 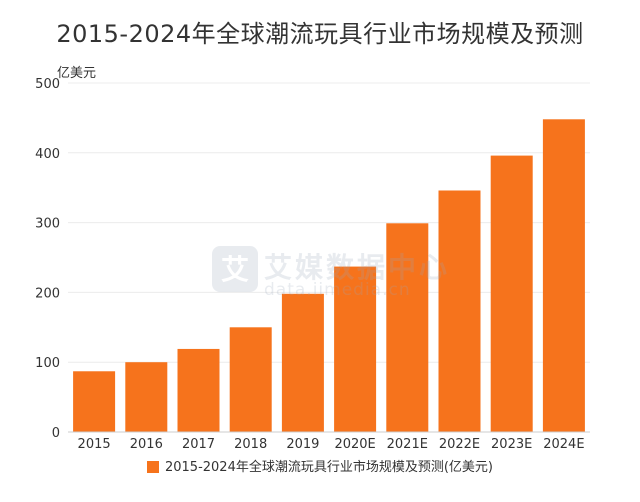 What do you see at coordinates (320, 34) in the screenshot?
I see `chart-title: 2015-2024年全球潮流玩具行业市场规模及预测` at bounding box center [320, 34].